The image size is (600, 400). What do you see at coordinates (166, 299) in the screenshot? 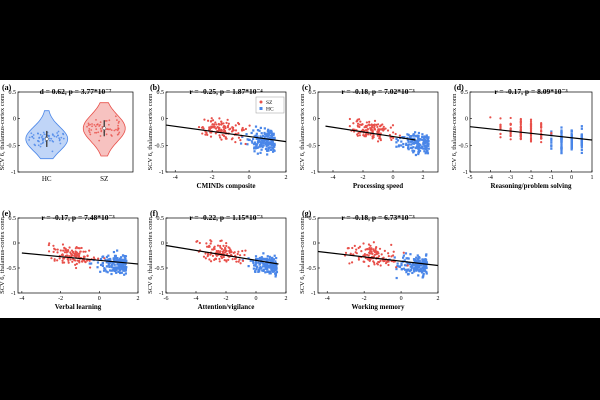
I see `x-tick-label: -6` at bounding box center [166, 299].